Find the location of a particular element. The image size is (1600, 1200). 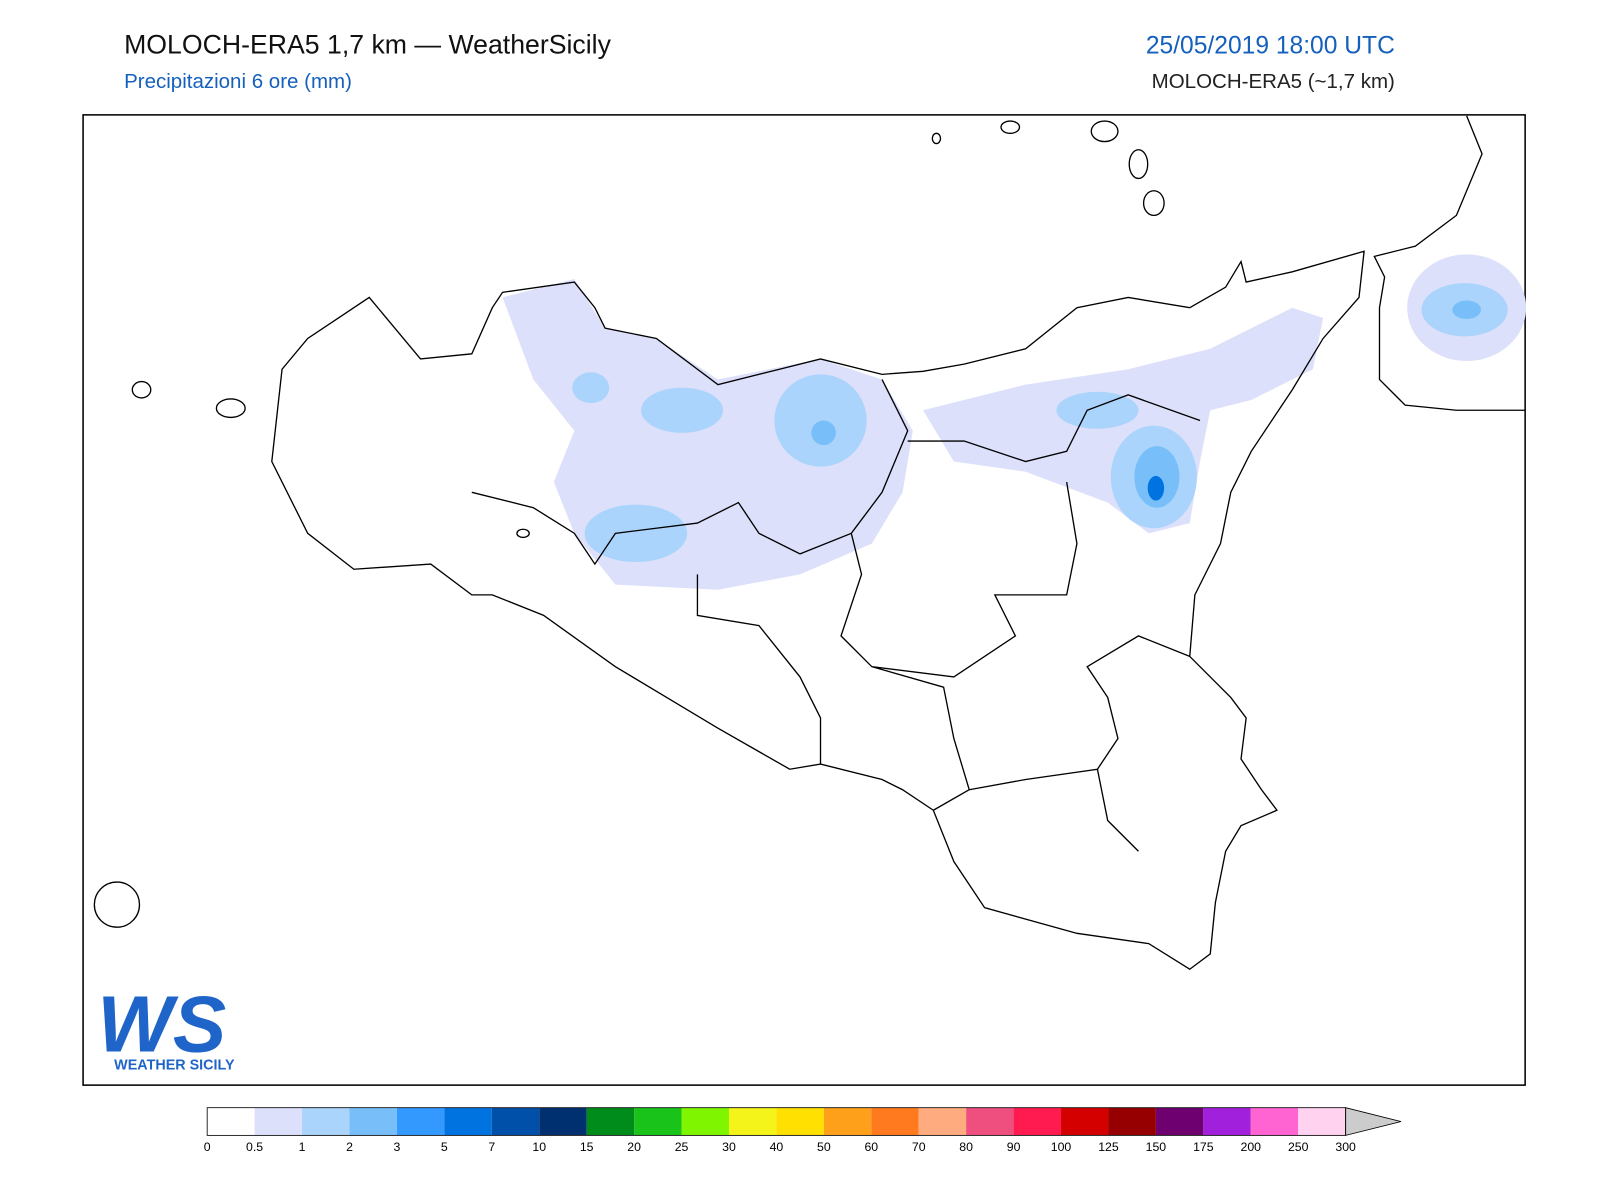

logo-mark: WS is located at coordinates (161, 1023).